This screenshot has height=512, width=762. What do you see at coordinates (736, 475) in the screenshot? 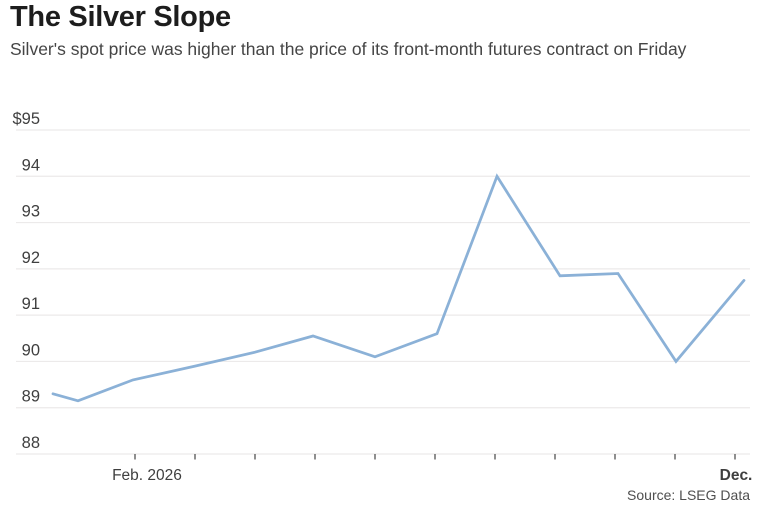
I see `x-tick-label: Dec.` at bounding box center [736, 475].